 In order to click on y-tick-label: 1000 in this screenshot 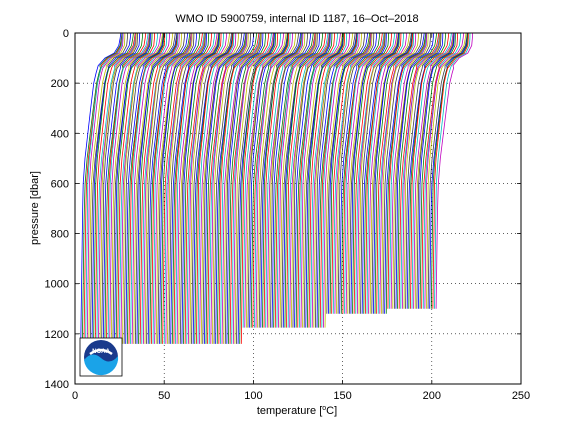, I will do `click(57, 285)`.